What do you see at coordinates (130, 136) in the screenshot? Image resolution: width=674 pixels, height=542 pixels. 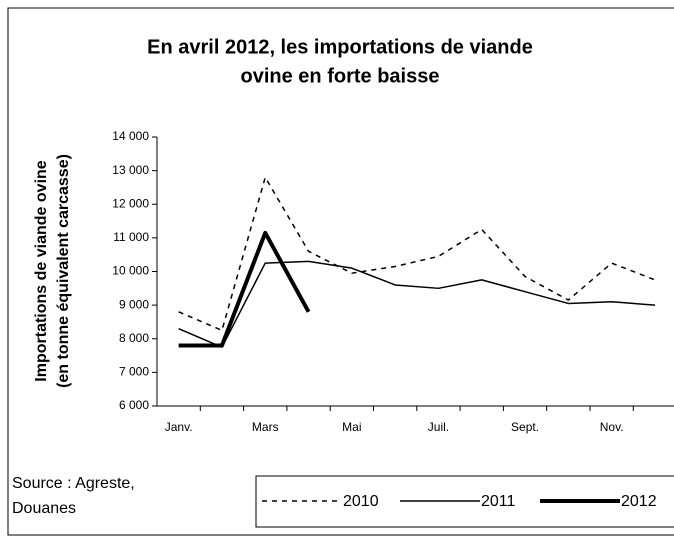 I see `y-tick-label: 14 000` at bounding box center [130, 136].